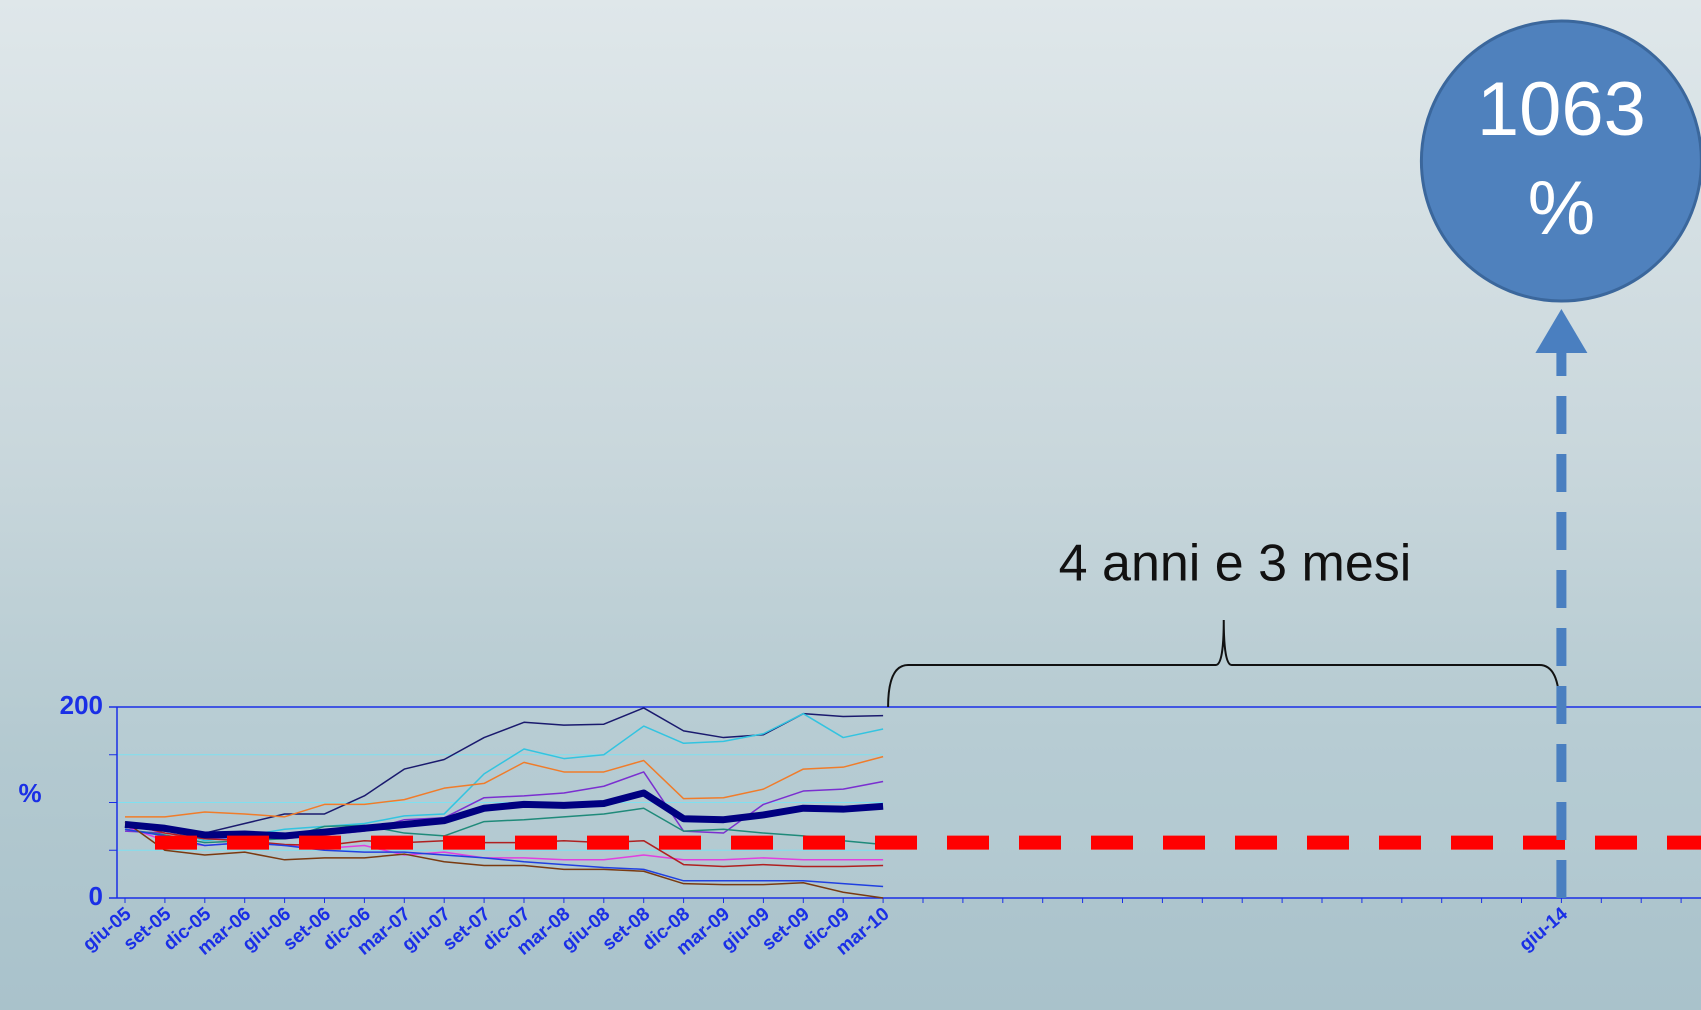 The image size is (1701, 1010). Describe the element at coordinates (1235, 564) in the screenshot. I see `annotation: 4 anni e 3 mesi` at that location.